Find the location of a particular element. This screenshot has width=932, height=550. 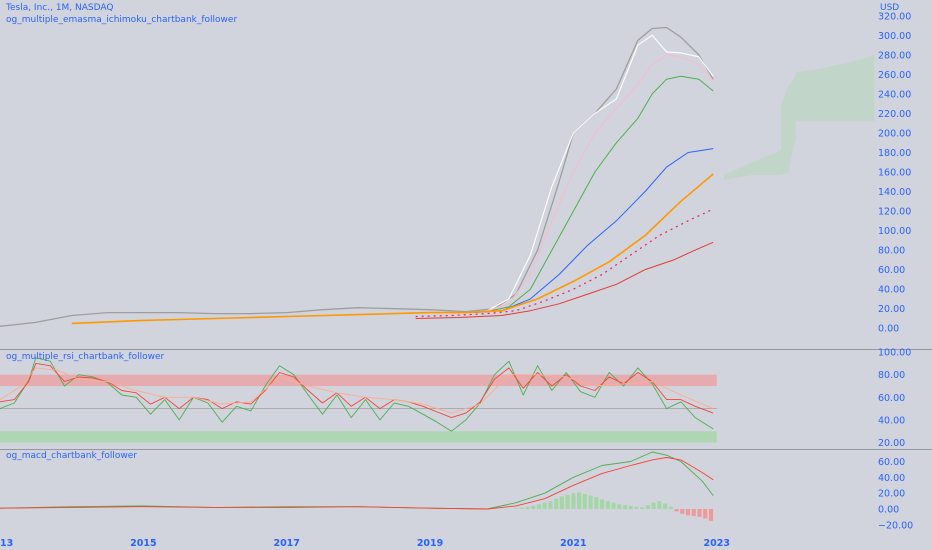

price-y-tick-label: 160.00 is located at coordinates (894, 173).